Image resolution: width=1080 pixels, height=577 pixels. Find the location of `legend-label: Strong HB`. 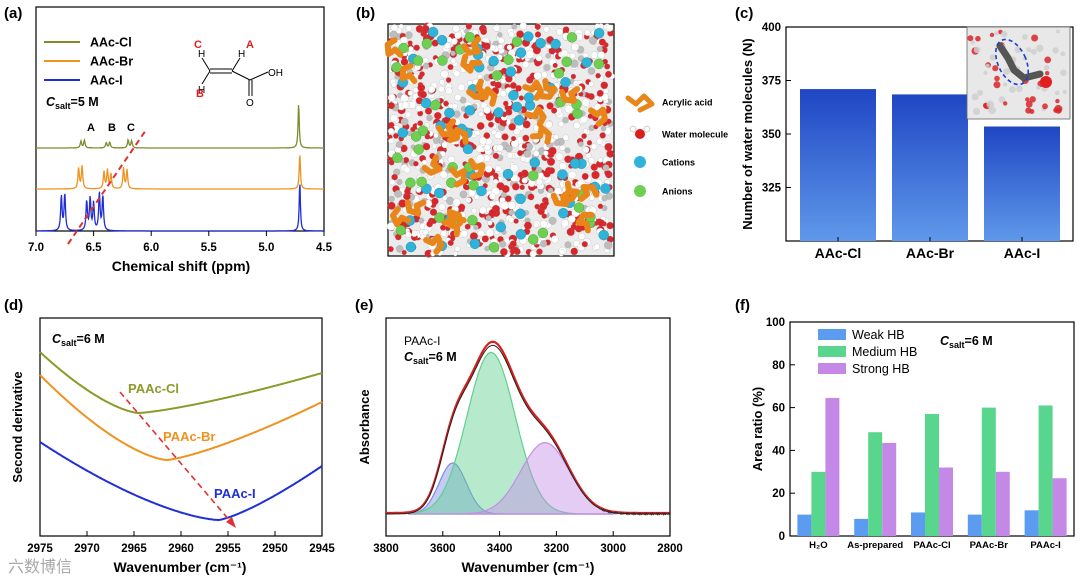

legend-label: Strong HB is located at coordinates (881, 369).